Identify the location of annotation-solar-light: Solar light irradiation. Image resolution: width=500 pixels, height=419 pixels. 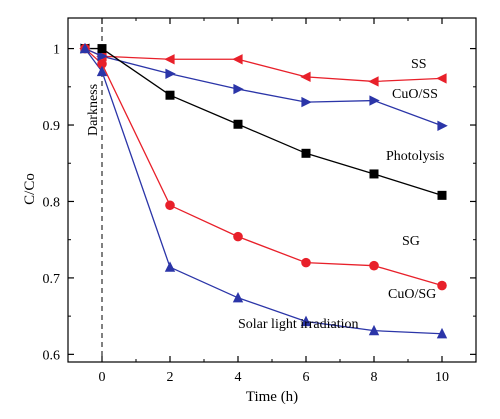
(298, 324).